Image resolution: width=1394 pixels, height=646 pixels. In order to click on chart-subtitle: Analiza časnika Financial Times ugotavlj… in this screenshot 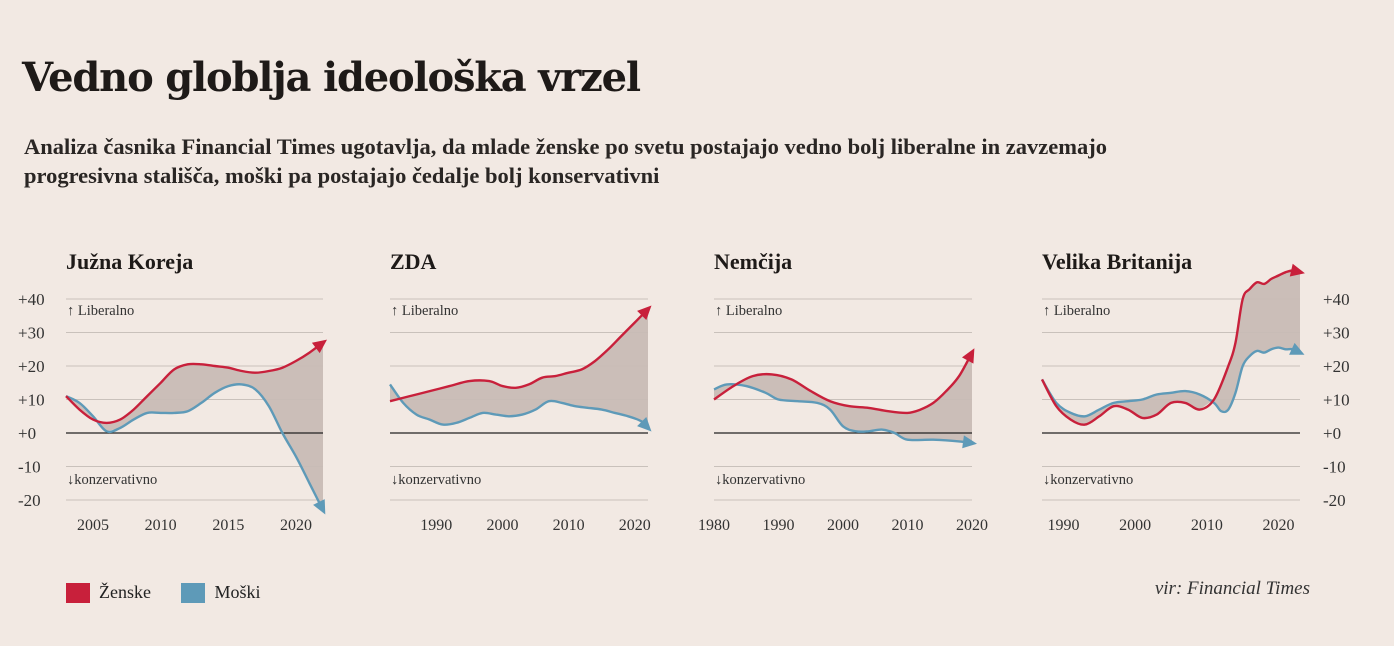, I will do `click(565, 161)`.